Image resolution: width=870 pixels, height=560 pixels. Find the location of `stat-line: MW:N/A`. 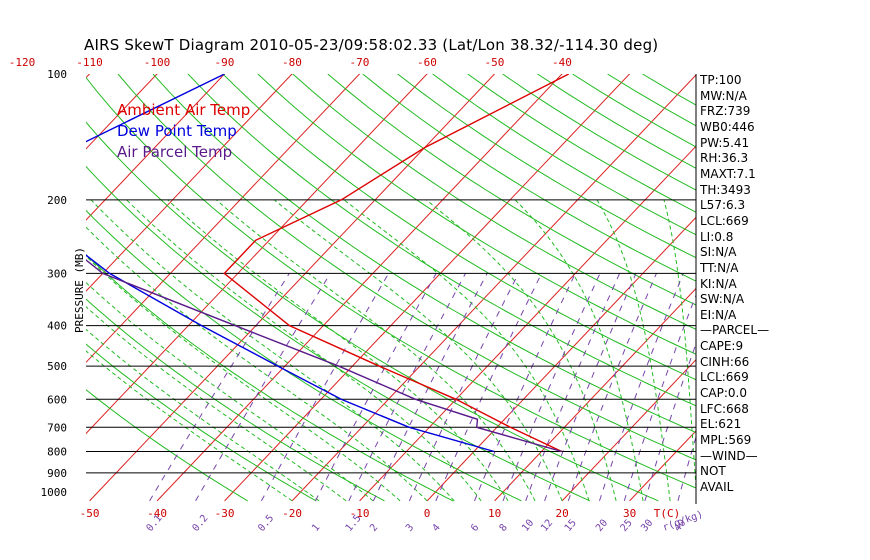

stat-line: MW:N/A is located at coordinates (723, 95).